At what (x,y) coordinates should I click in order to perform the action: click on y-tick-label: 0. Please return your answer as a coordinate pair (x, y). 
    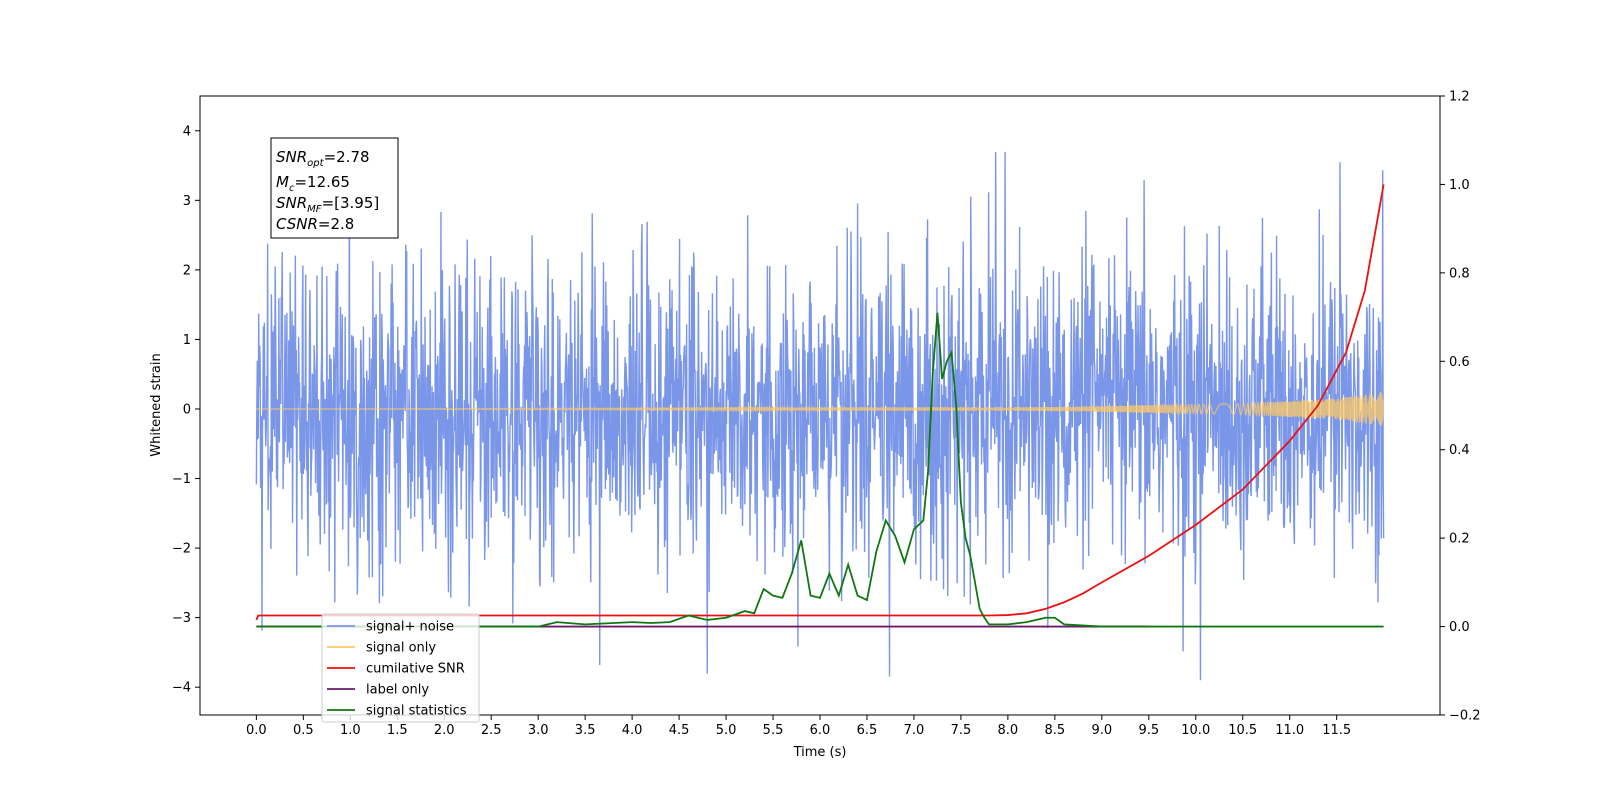
    Looking at the image, I should click on (187, 409).